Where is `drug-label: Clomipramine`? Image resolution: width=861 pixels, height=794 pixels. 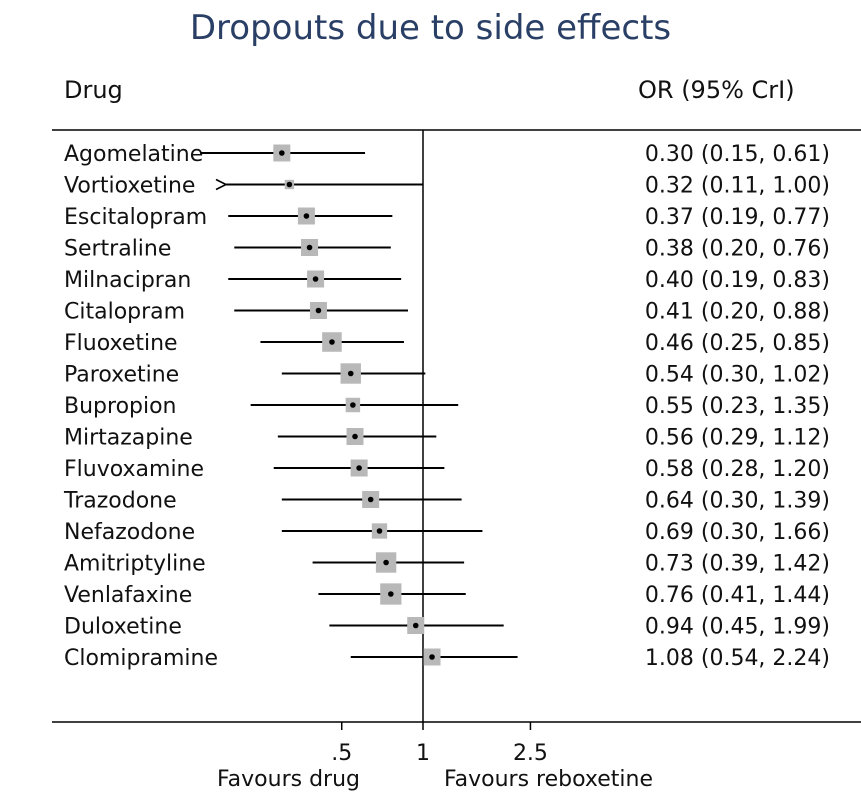 drug-label: Clomipramine is located at coordinates (141, 658).